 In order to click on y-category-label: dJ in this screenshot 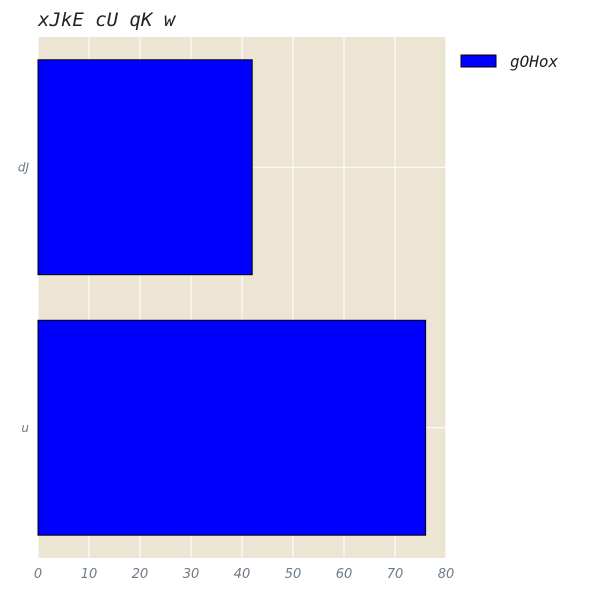, I will do `click(24, 167)`.